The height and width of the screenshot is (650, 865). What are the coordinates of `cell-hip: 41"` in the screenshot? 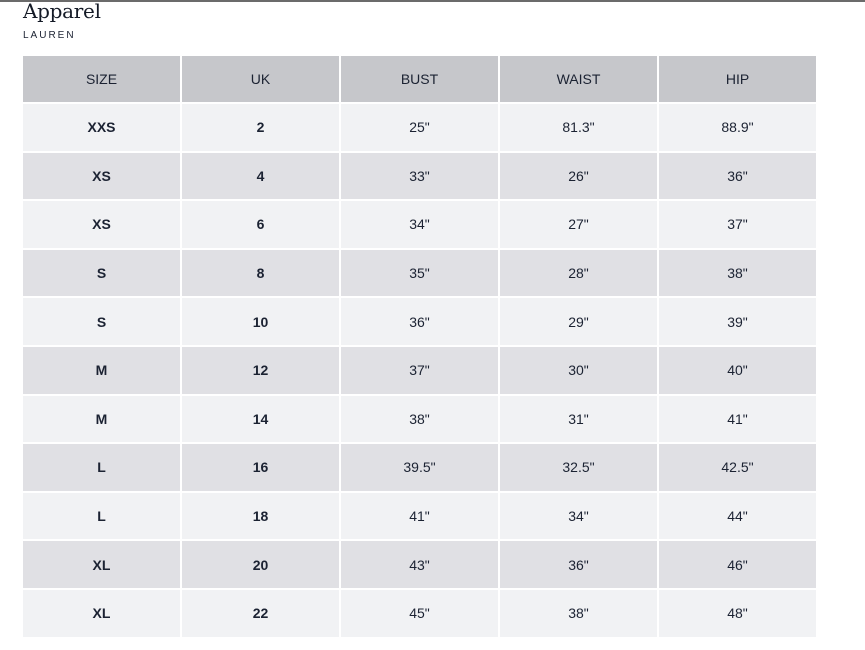 It's located at (737, 419).